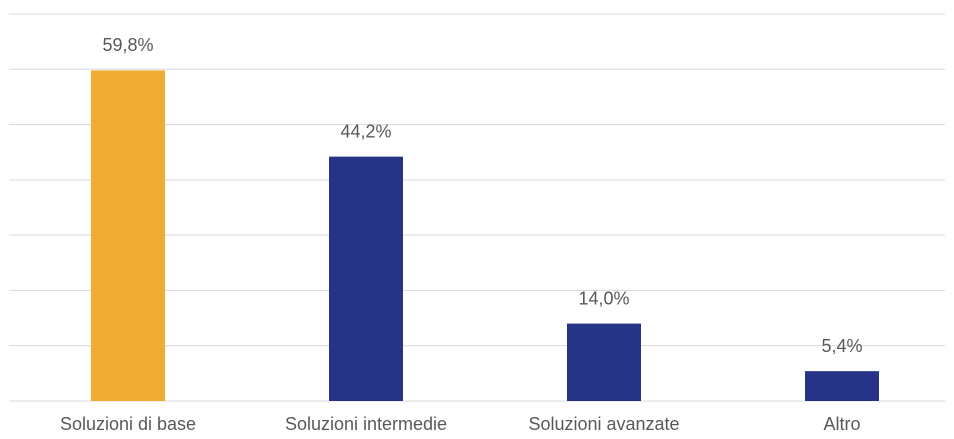 The width and height of the screenshot is (954, 439). What do you see at coordinates (603, 298) in the screenshot?
I see `value-label: 14,0%` at bounding box center [603, 298].